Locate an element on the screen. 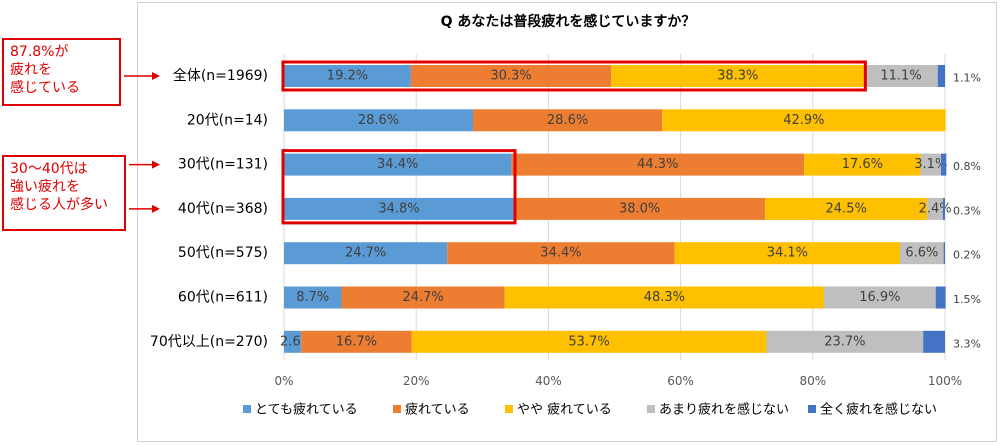  data-label: 6.6% is located at coordinates (921, 253).